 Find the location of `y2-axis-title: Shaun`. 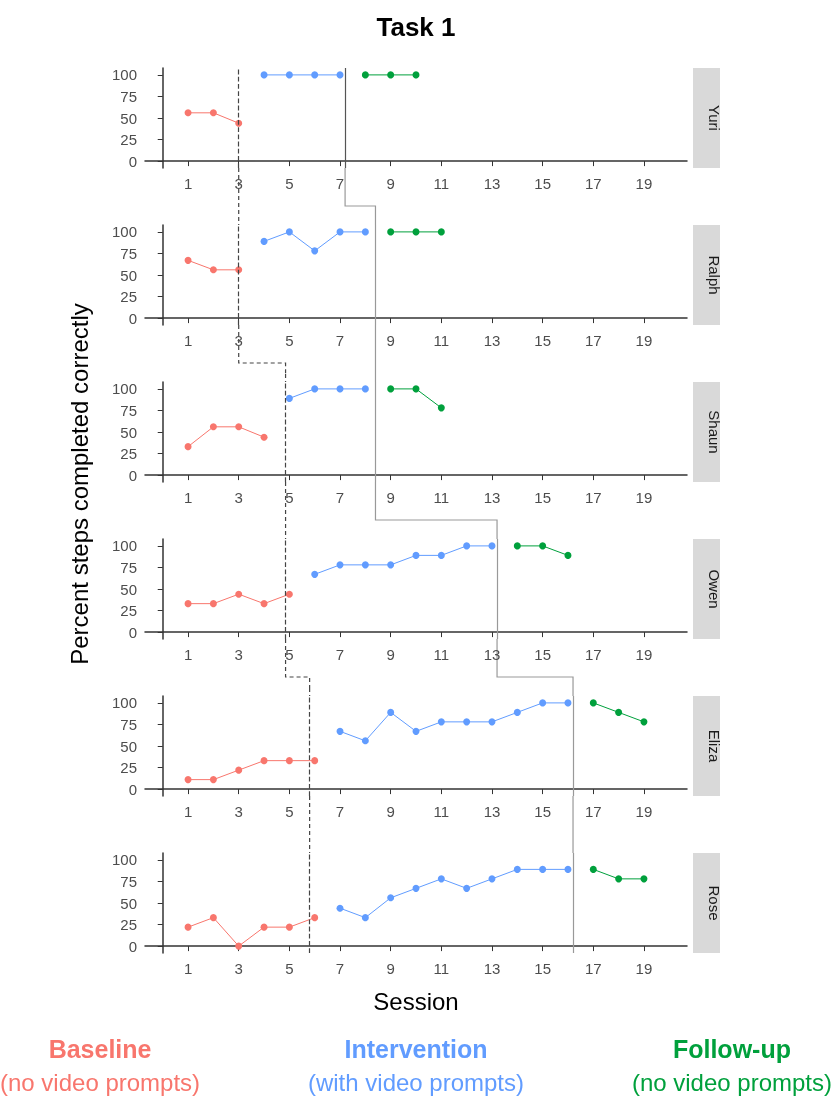

y2-axis-title: Shaun is located at coordinates (714, 432).